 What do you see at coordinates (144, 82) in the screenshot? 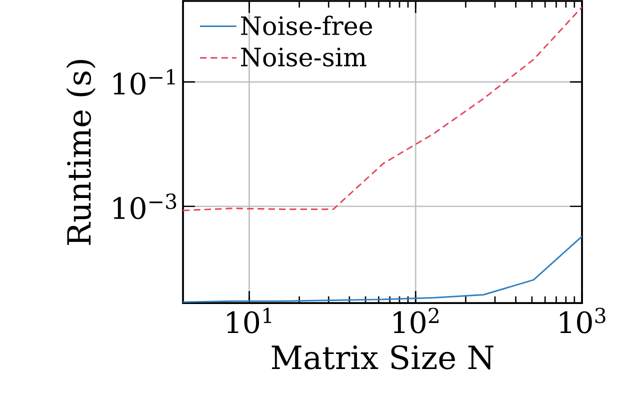
I see `y-tick-label: 10$^{−1}$` at bounding box center [144, 82].